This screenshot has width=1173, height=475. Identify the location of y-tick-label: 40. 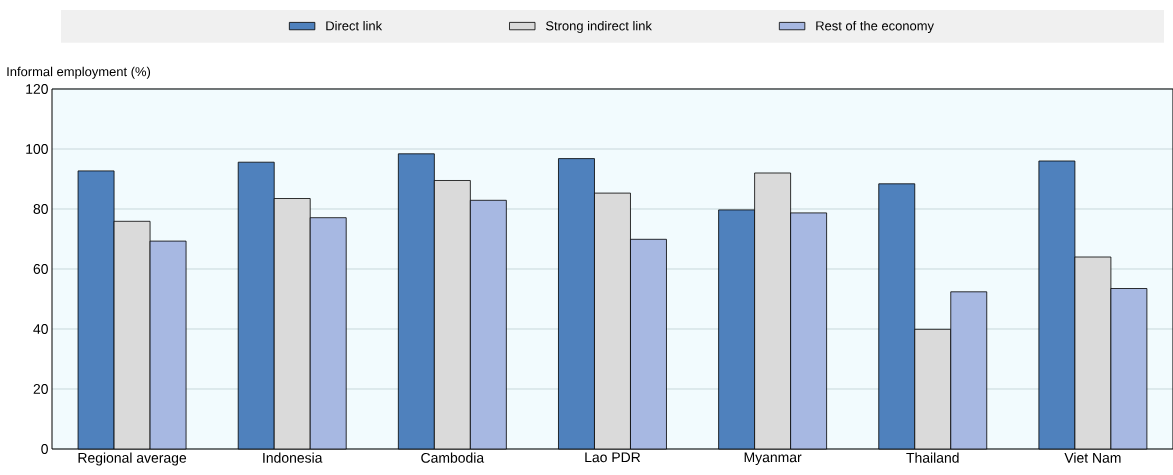
(40, 329).